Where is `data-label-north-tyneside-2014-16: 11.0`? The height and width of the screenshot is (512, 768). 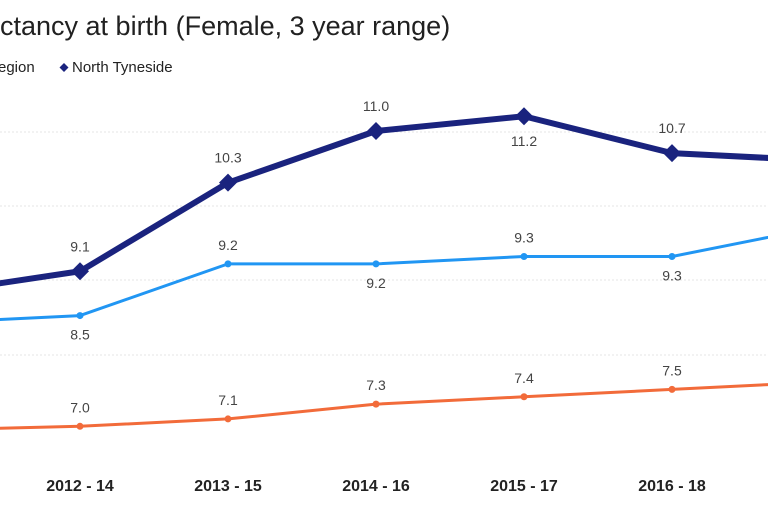
data-label-north-tyneside-2014-16: 11.0 is located at coordinates (376, 106).